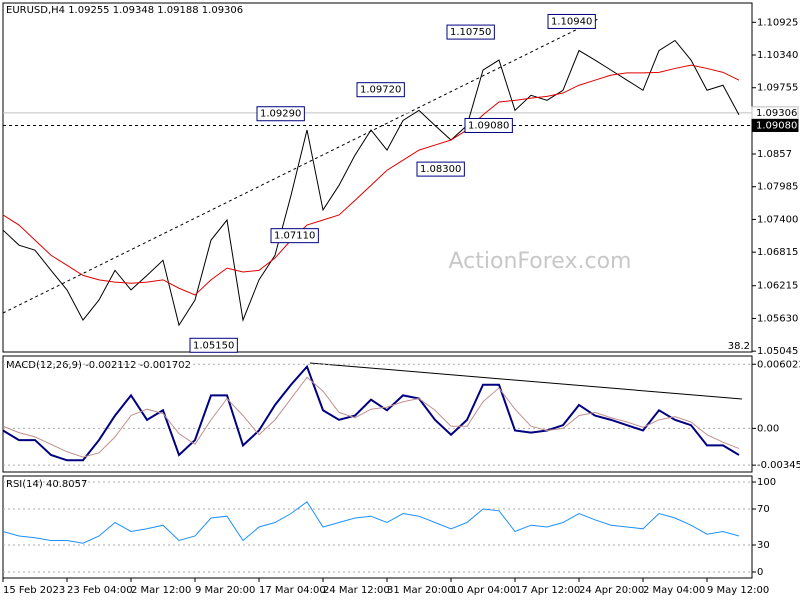 This screenshot has width=800, height=600. I want to click on y-tick-label: 30, so click(763, 545).